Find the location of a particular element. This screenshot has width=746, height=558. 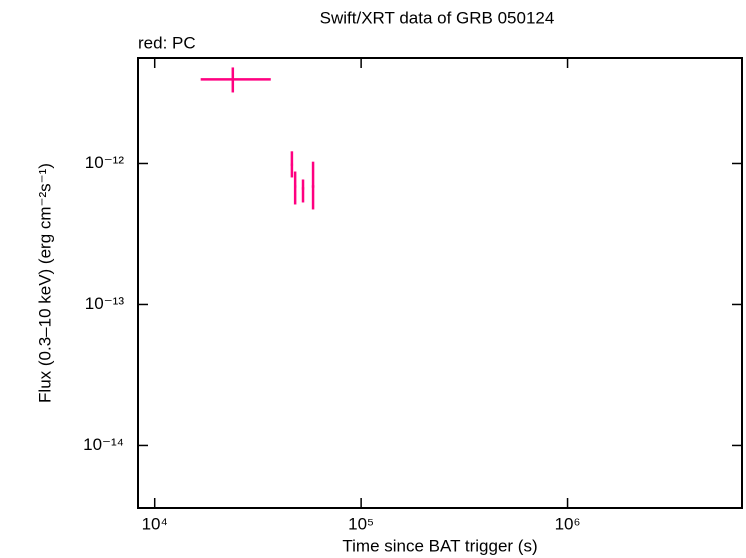

x-tick-label: 10⁵ is located at coordinates (361, 523).